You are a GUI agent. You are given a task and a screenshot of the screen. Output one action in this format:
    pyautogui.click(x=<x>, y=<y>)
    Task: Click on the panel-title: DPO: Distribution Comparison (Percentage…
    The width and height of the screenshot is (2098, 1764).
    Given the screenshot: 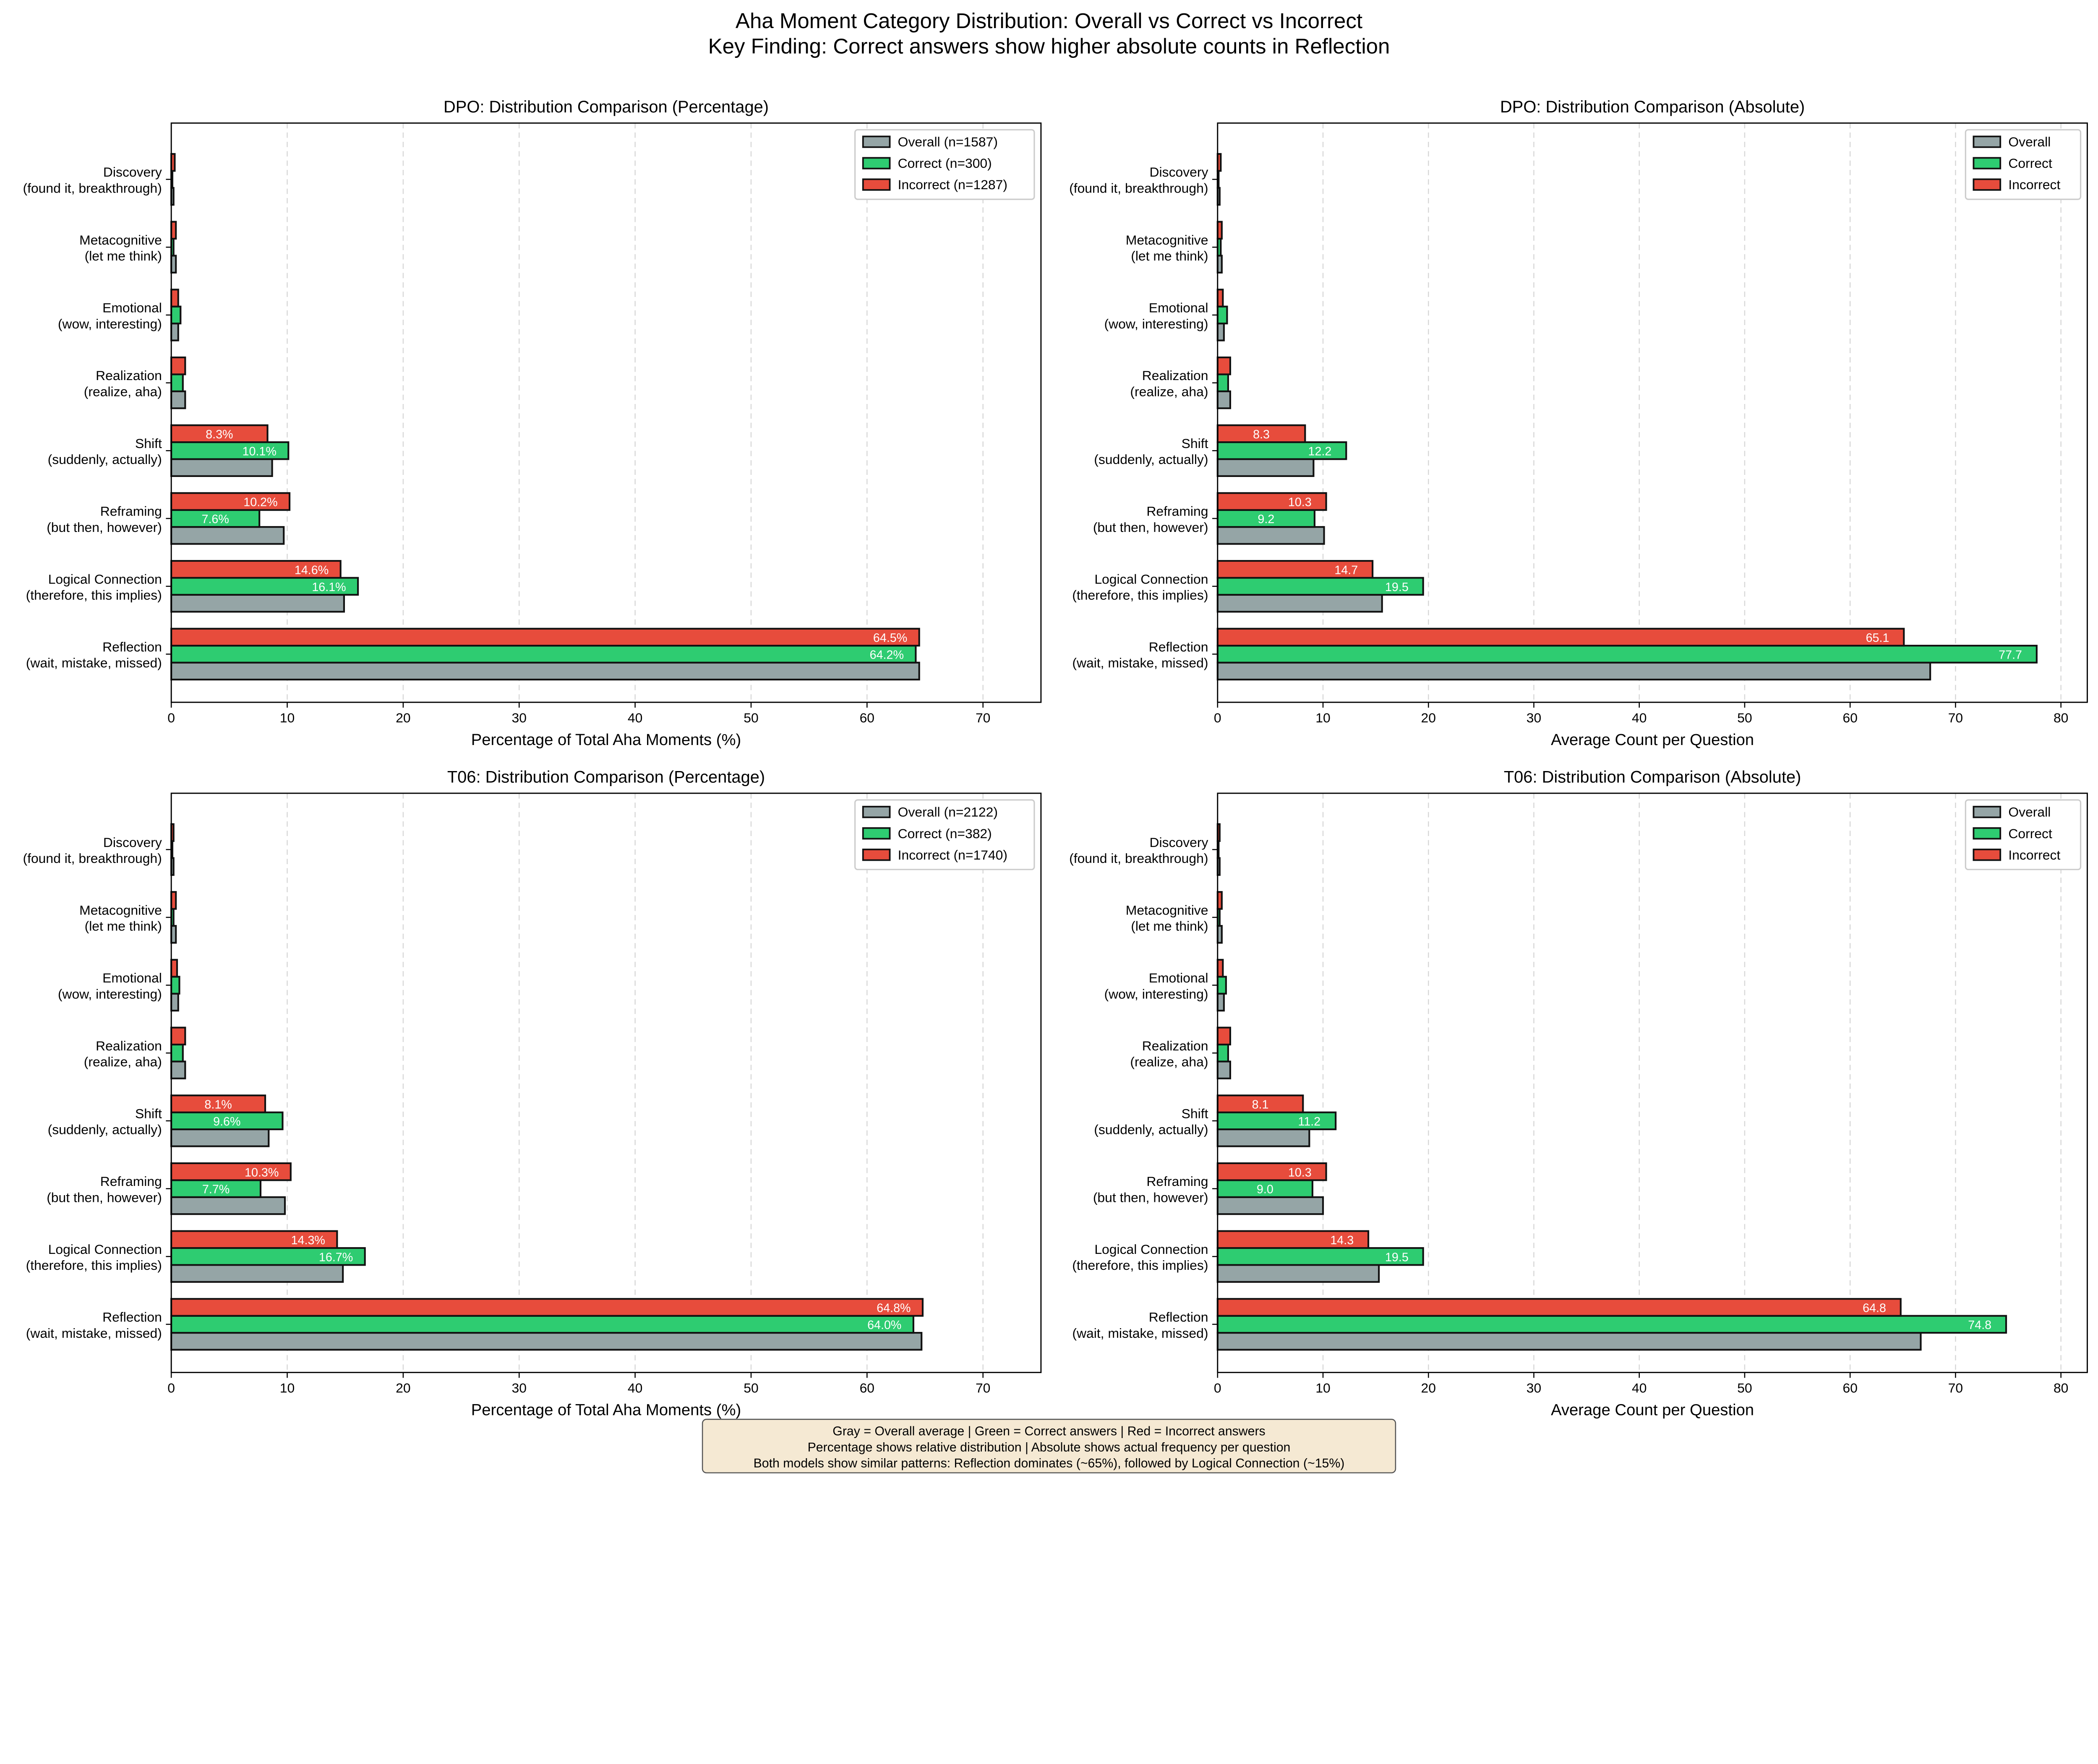 What is the action you would take?
    pyautogui.click(x=606, y=107)
    